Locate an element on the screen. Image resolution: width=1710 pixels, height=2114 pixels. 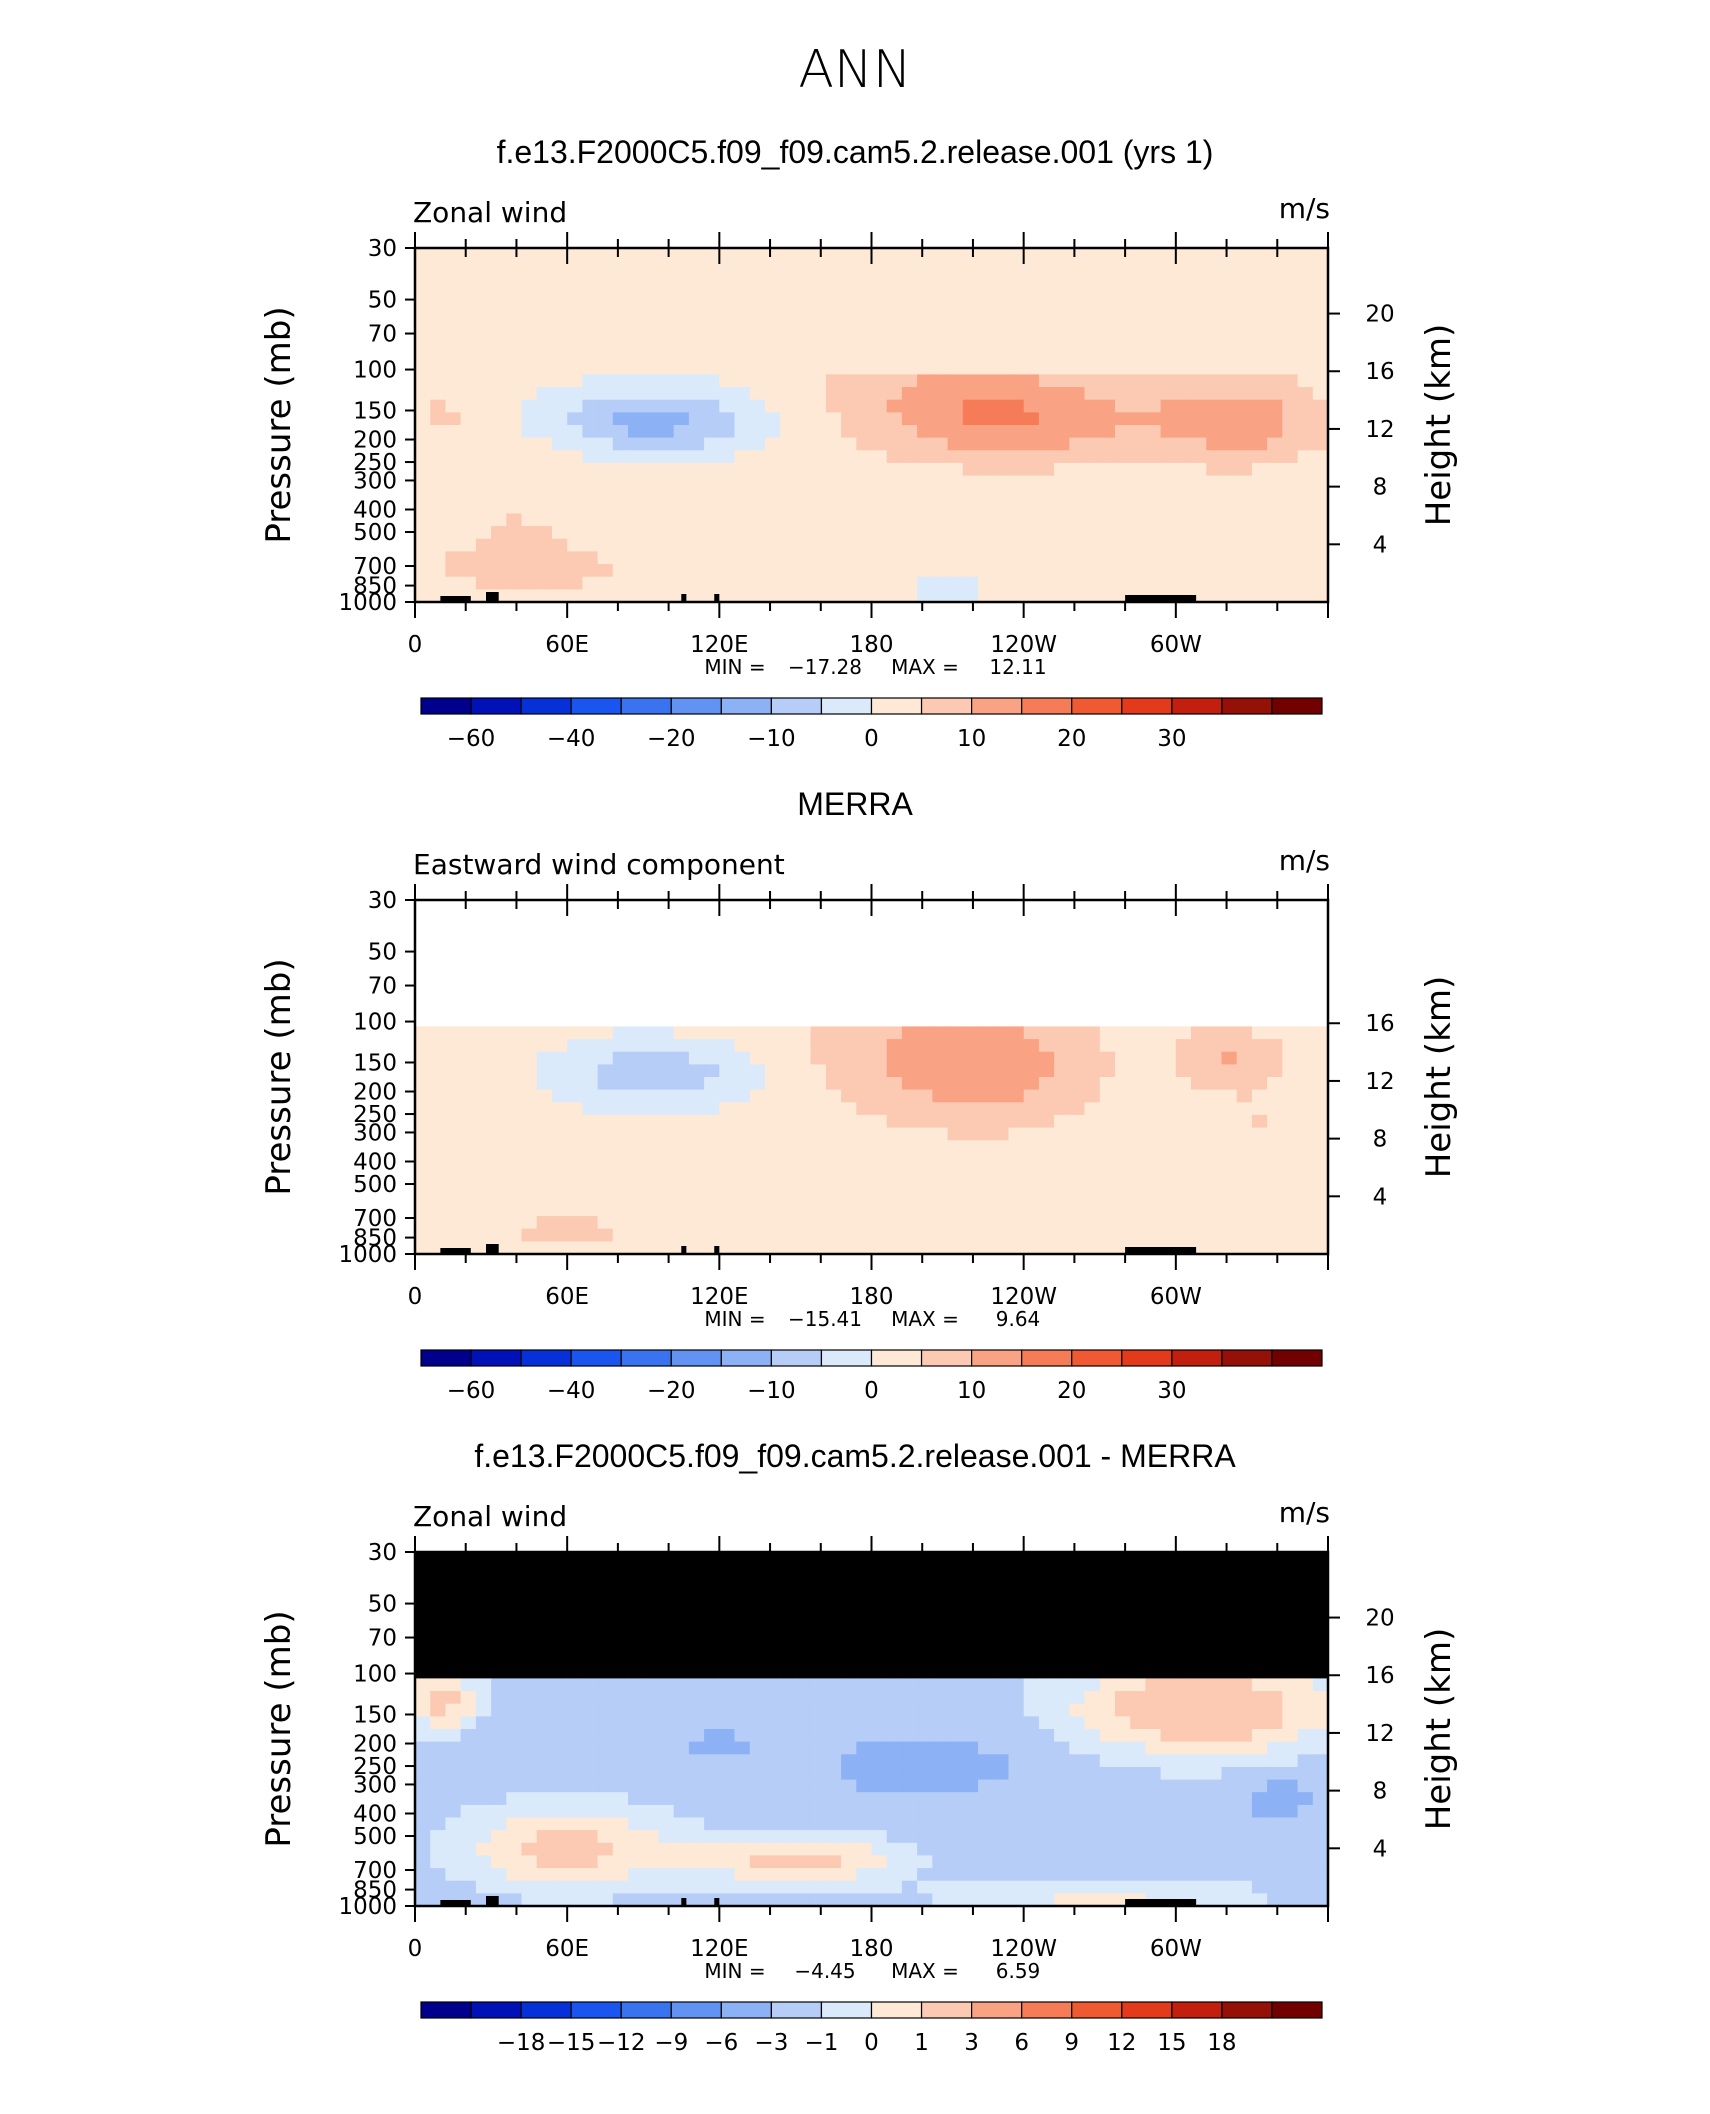
y-right-tick-label: 8 is located at coordinates (1380, 1140).